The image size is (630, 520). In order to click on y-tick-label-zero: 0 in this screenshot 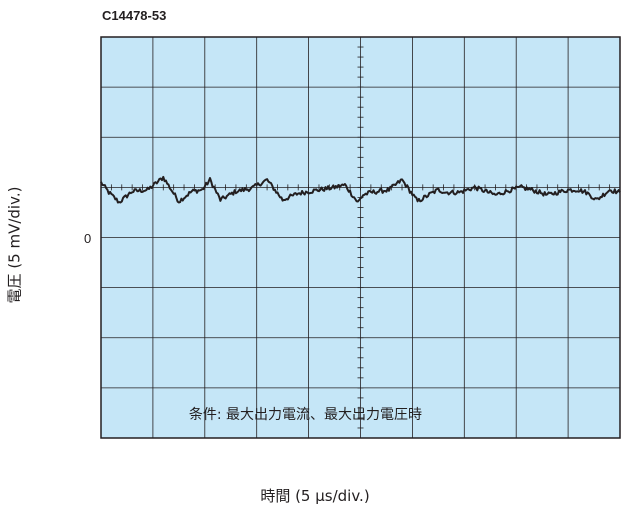, I will do `click(88, 238)`.